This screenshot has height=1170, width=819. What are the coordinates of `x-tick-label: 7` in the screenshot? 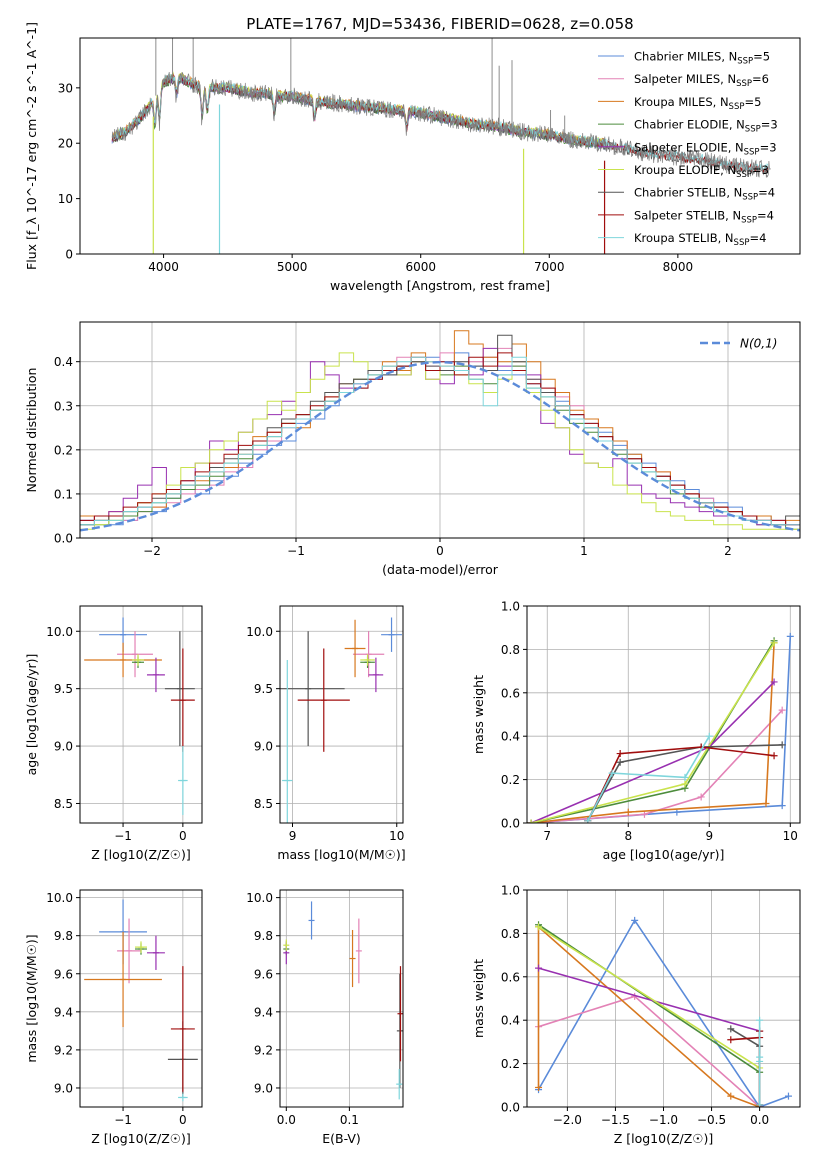 It's located at (547, 836).